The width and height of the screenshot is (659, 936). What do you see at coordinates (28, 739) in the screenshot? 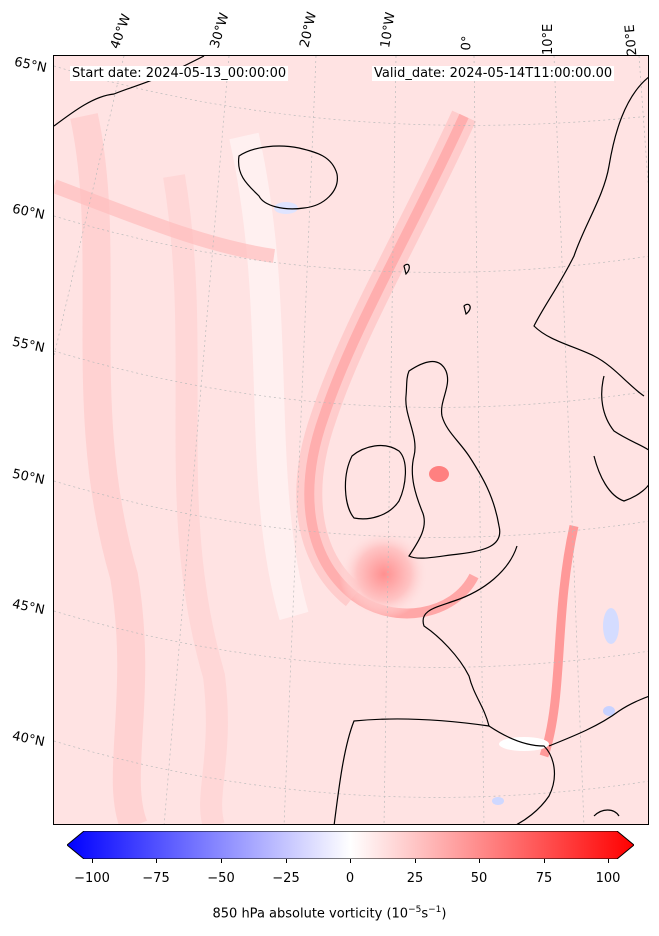
I see `lat-label-40n: 40°N` at bounding box center [28, 739].